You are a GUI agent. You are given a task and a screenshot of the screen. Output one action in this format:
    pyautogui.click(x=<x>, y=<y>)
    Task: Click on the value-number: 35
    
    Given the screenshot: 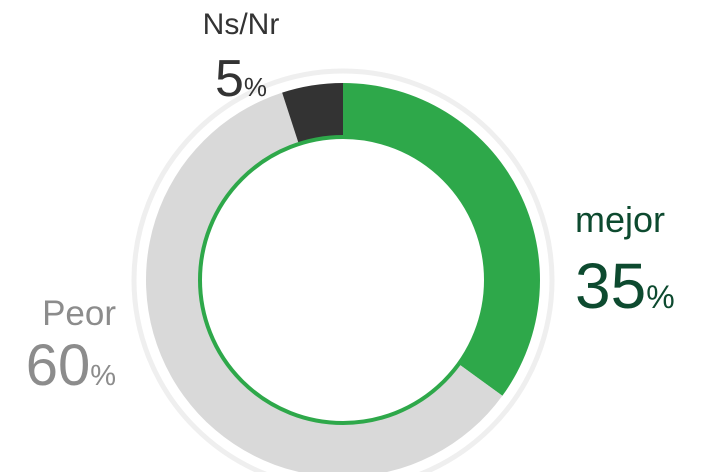 What is the action you would take?
    pyautogui.click(x=610, y=286)
    